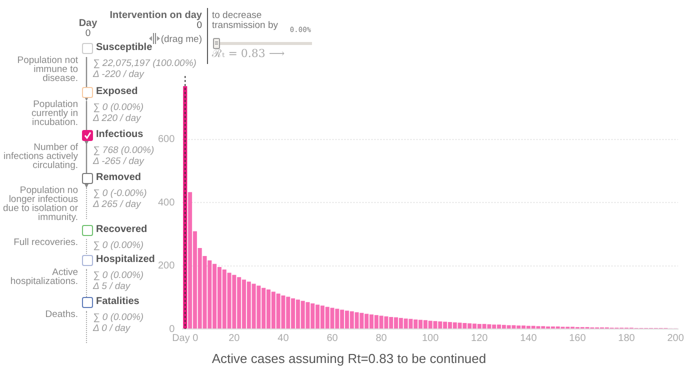 Image resolution: width=698 pixels, height=375 pixels. I want to click on x-tick-label: 80, so click(382, 338).